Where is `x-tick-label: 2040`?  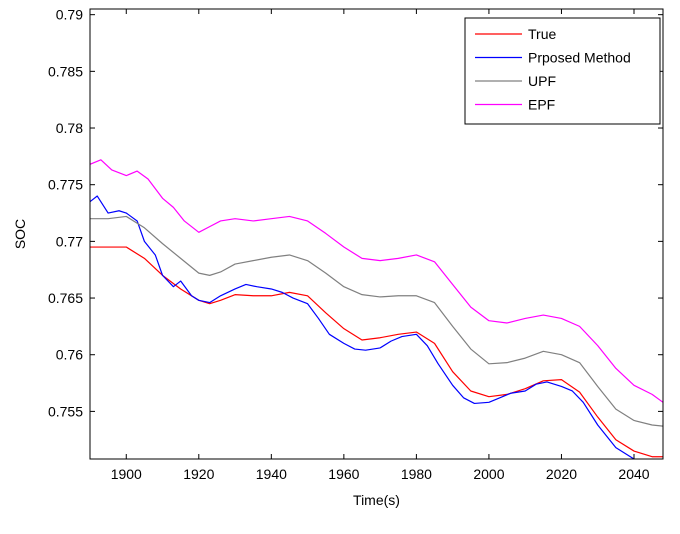 x-tick-label: 2040 is located at coordinates (633, 474).